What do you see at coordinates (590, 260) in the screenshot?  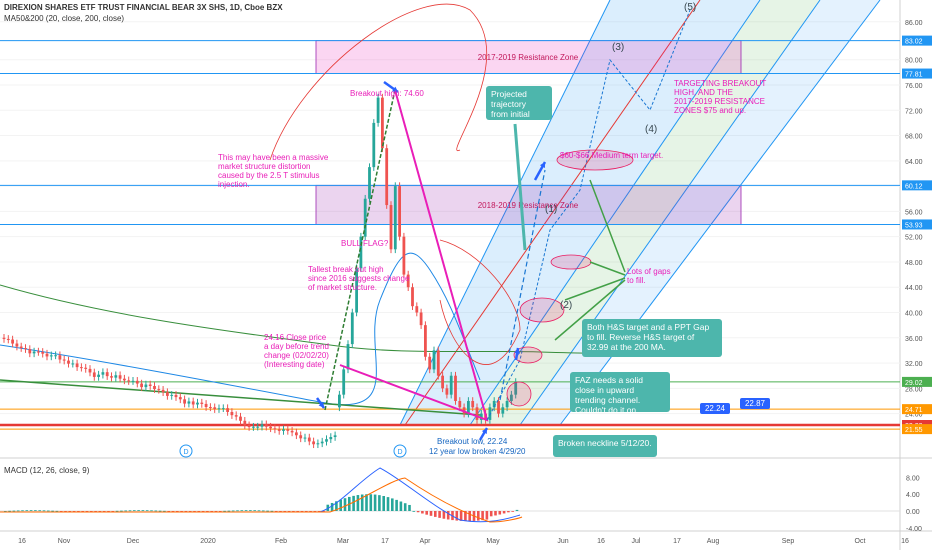 I see `gaps-arrows` at bounding box center [590, 260].